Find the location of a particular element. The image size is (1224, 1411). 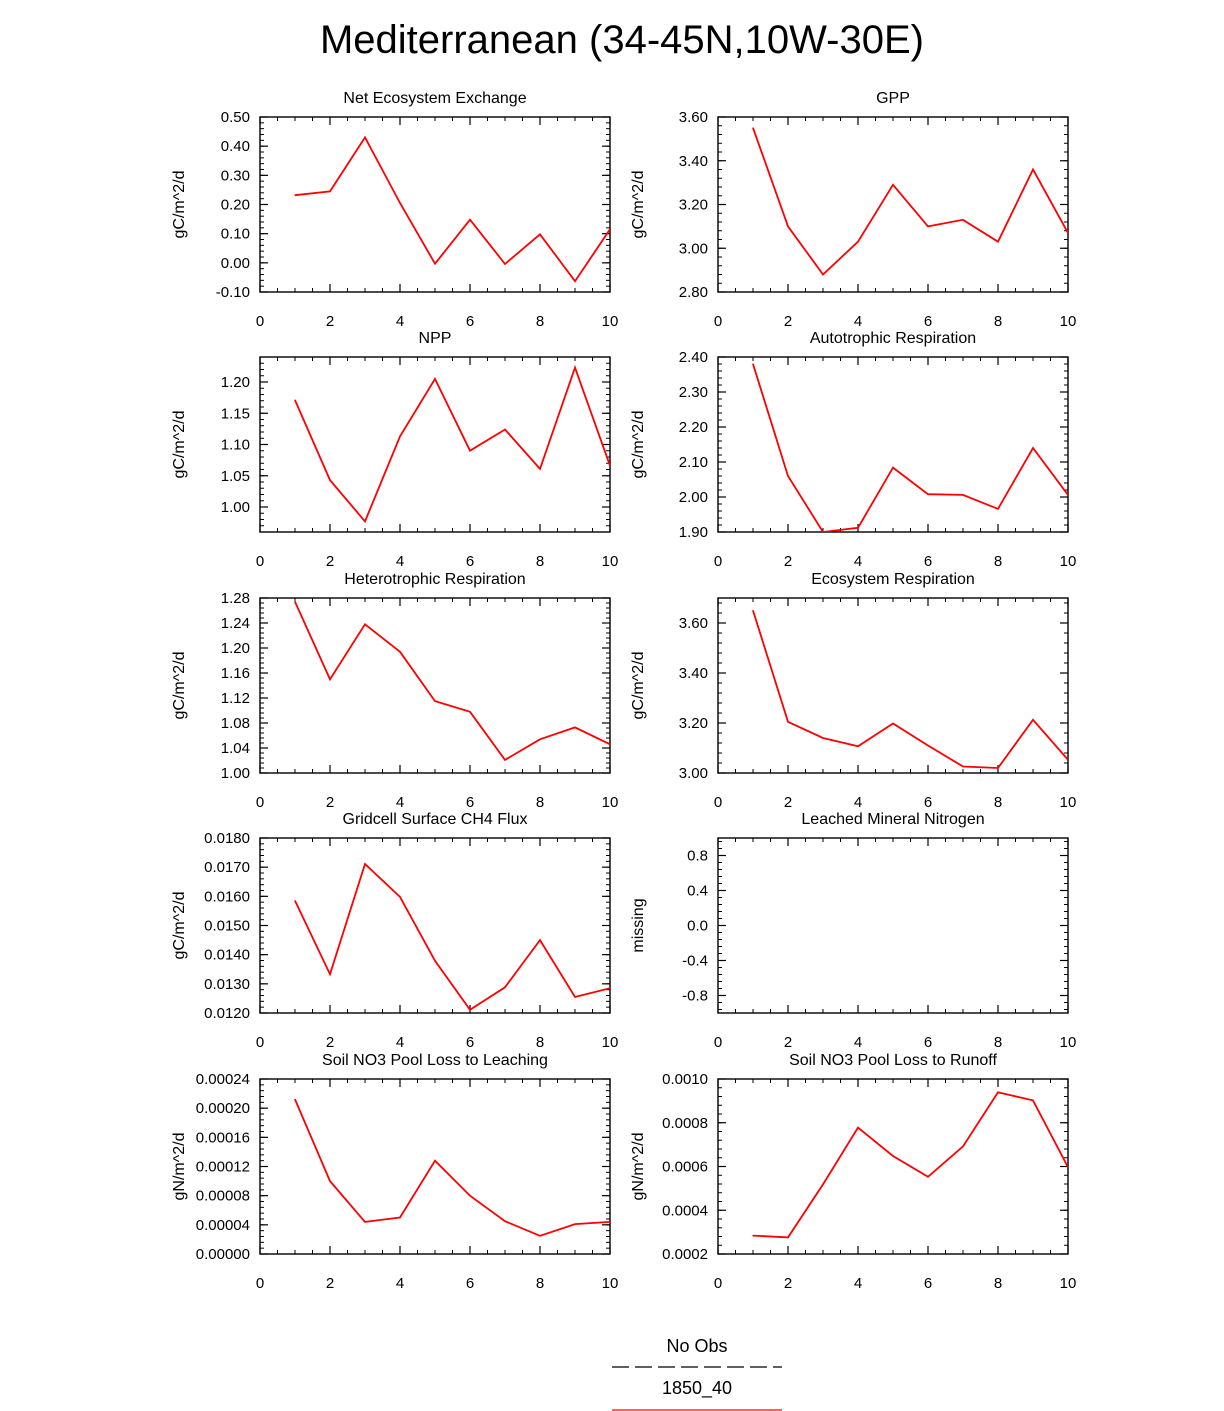

y-tick-label: 3.40 is located at coordinates (693, 673).